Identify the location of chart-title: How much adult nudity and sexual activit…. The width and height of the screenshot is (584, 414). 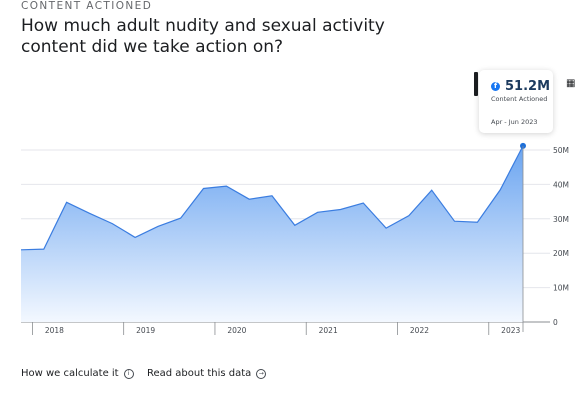
(203, 36).